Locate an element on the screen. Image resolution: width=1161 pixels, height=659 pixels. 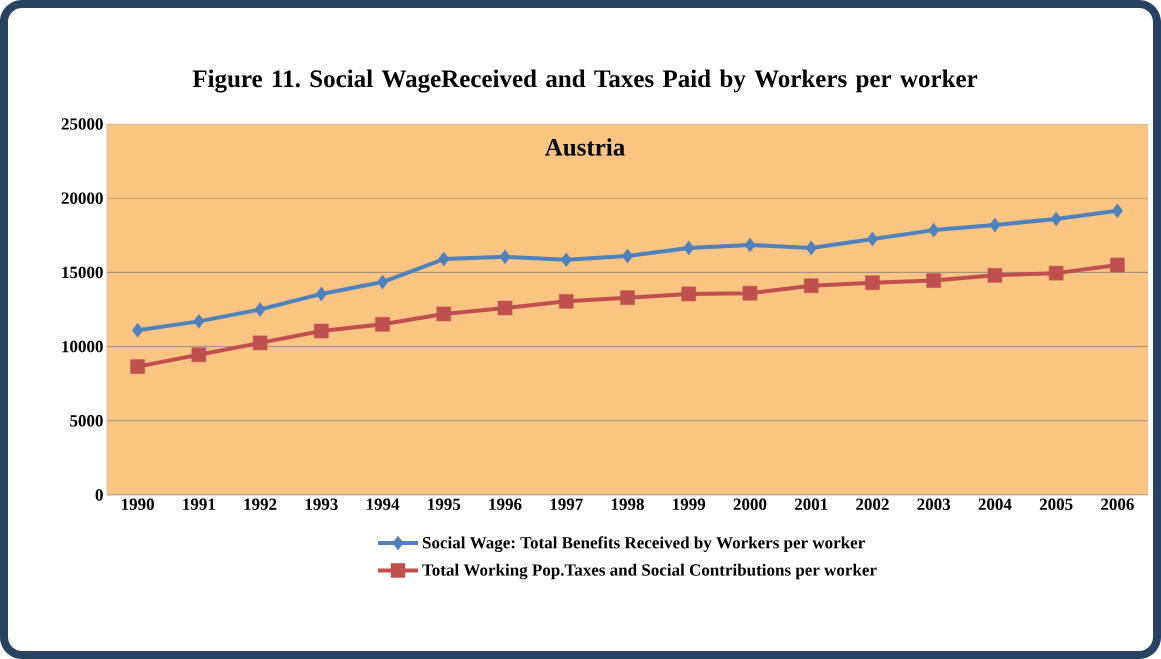
x-tick-label: 2006 is located at coordinates (1117, 504).